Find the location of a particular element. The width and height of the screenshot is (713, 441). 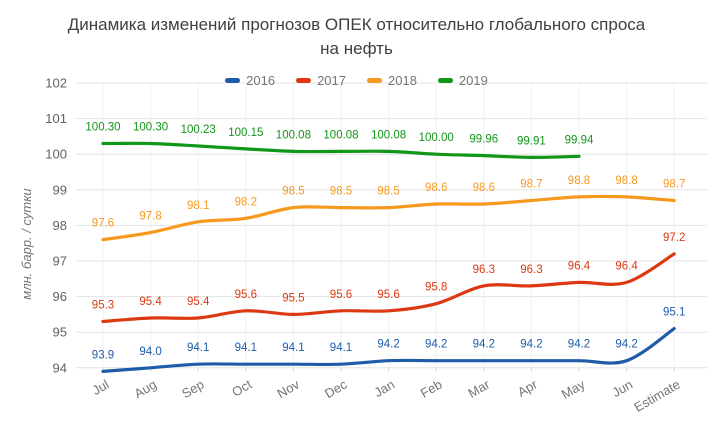

x-tick-label: Jul is located at coordinates (101, 387).